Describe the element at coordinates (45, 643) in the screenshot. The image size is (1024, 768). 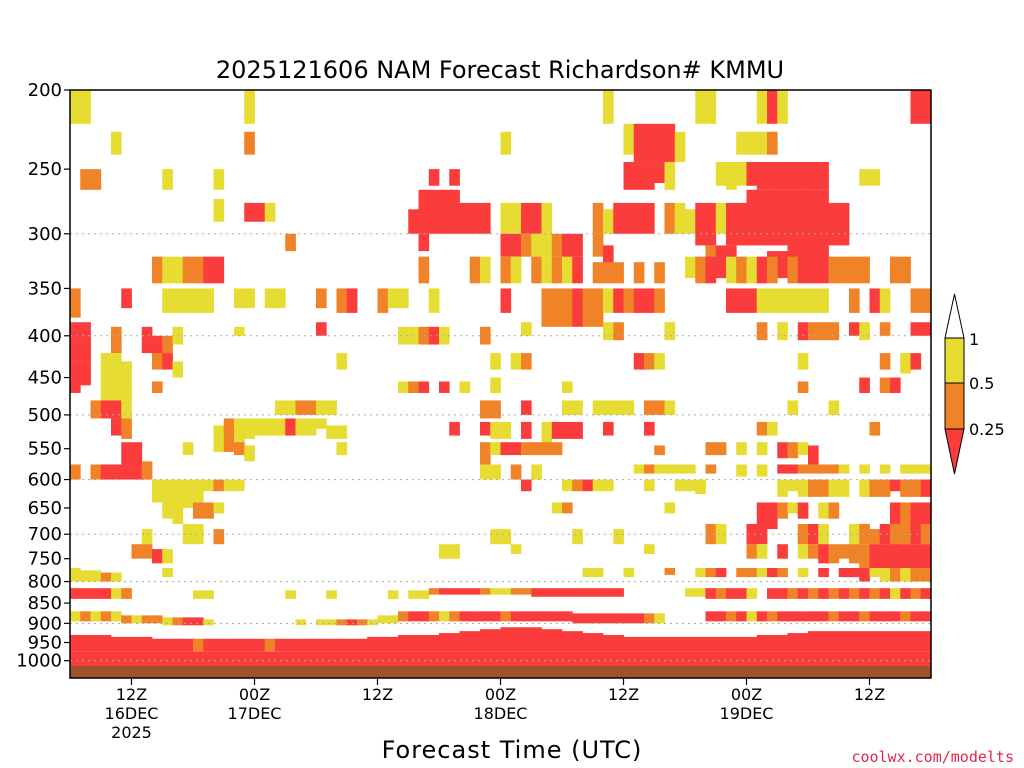
I see `y-tick-label: 950` at that location.